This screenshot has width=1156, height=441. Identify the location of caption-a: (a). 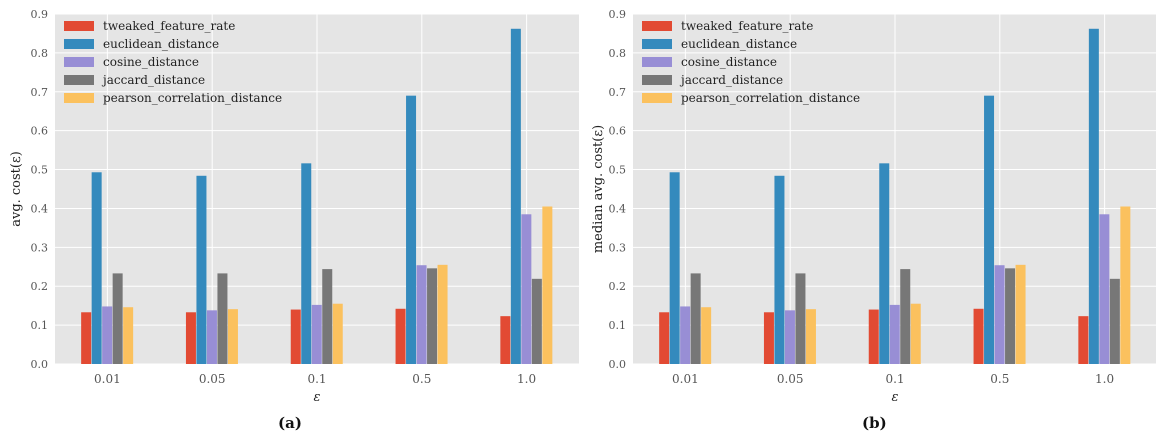
(290, 423).